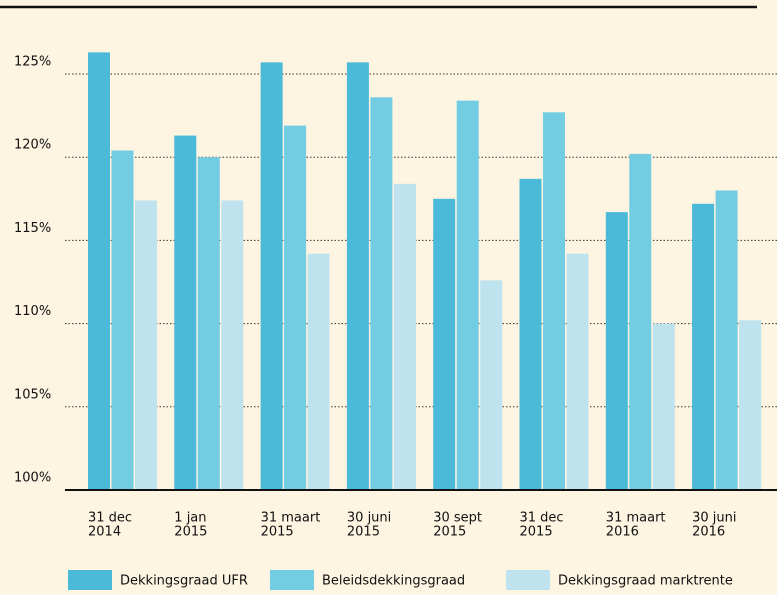 This screenshot has height=595, width=777. Describe the element at coordinates (457, 518) in the screenshot. I see `x-tick-label: 30 sept` at that location.